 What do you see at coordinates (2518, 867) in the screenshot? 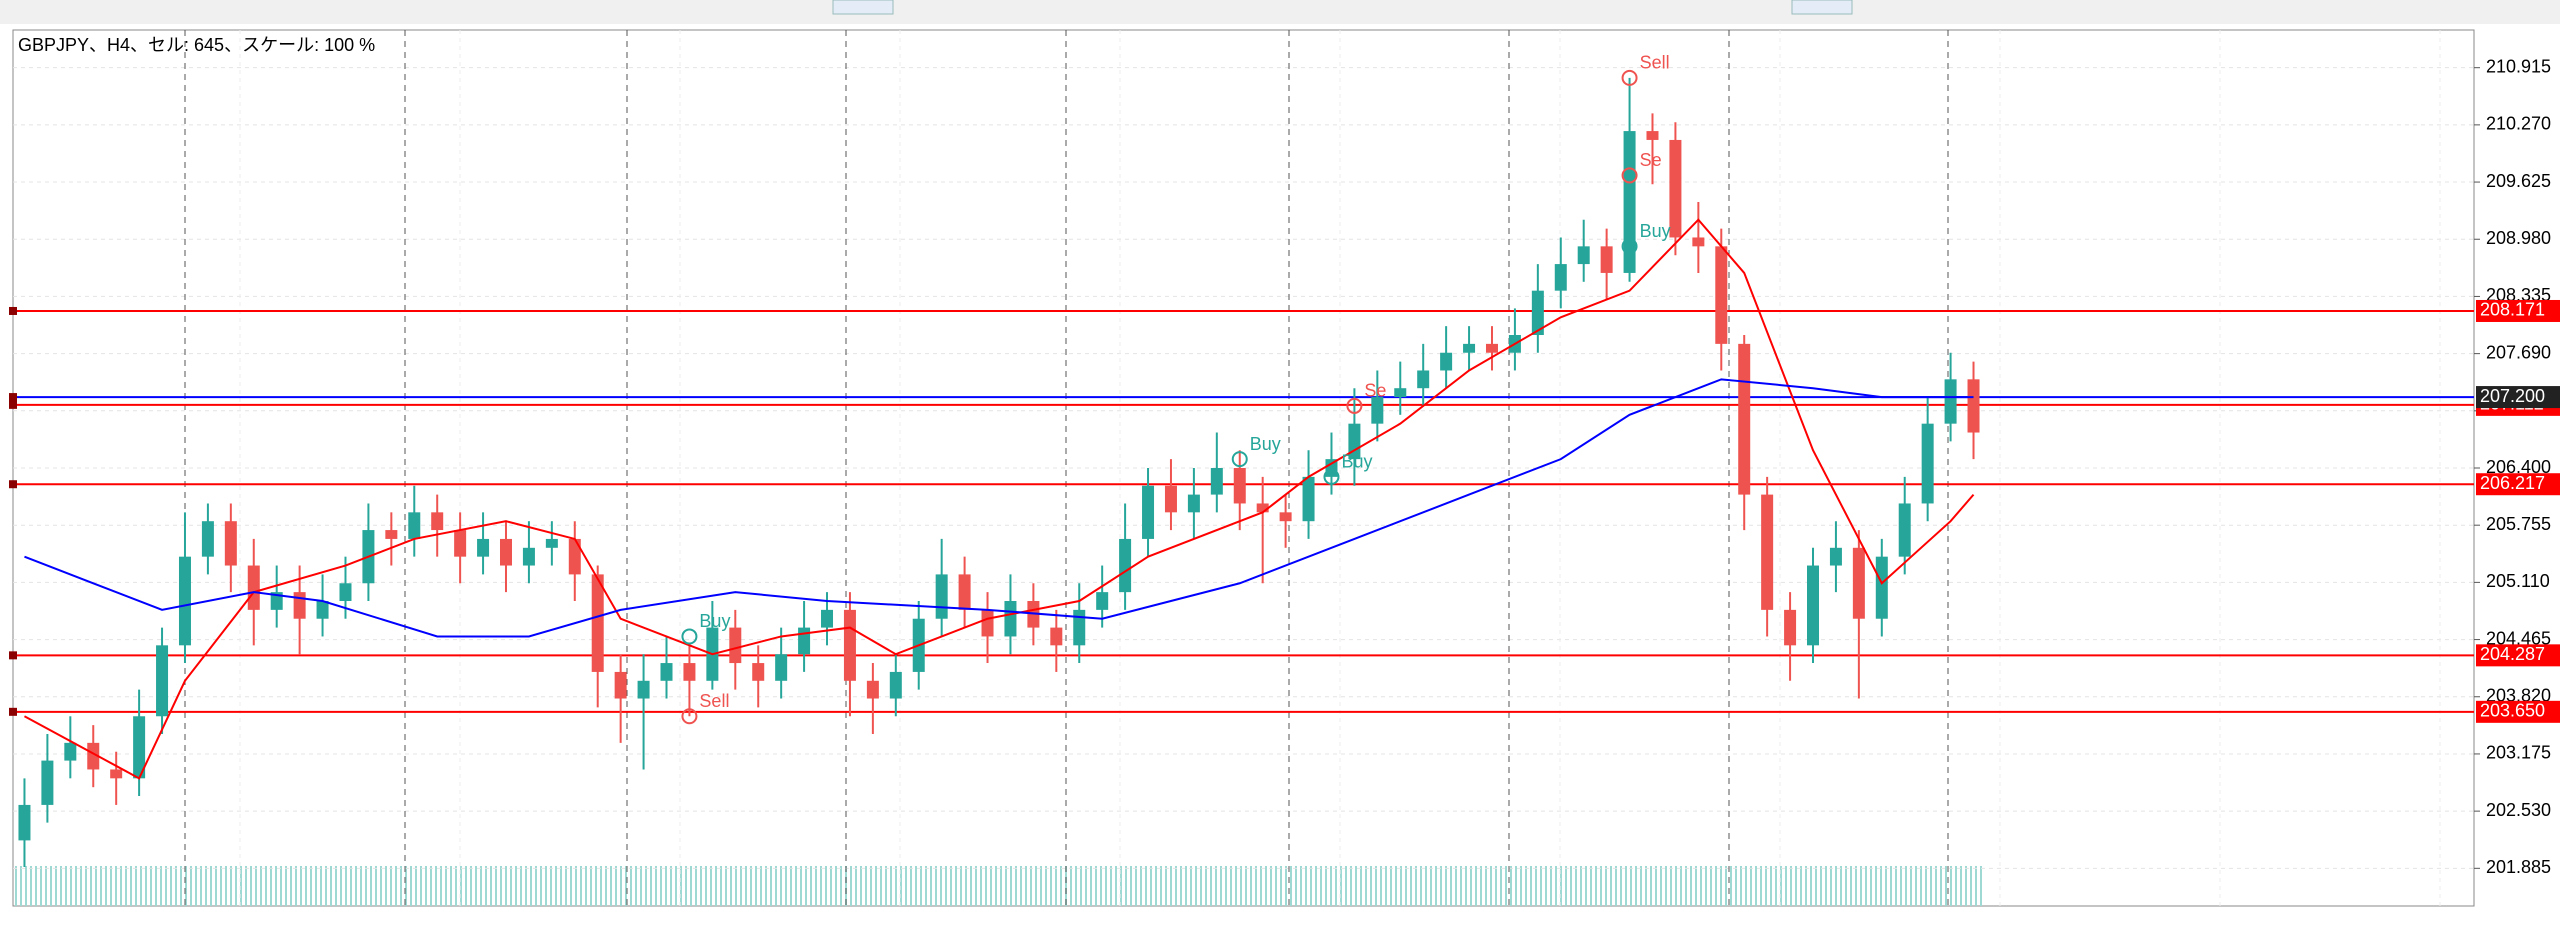
I see `y-tick-label: 201.885` at bounding box center [2518, 867].